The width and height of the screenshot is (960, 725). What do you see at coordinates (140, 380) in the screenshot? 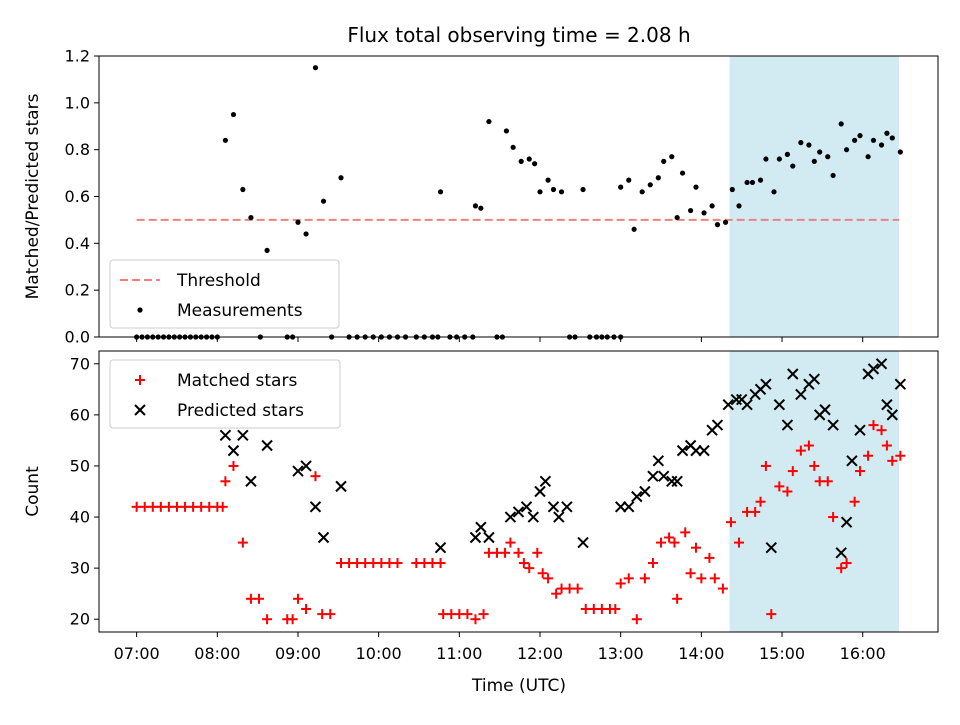
I see `legend-matched-swatch` at bounding box center [140, 380].